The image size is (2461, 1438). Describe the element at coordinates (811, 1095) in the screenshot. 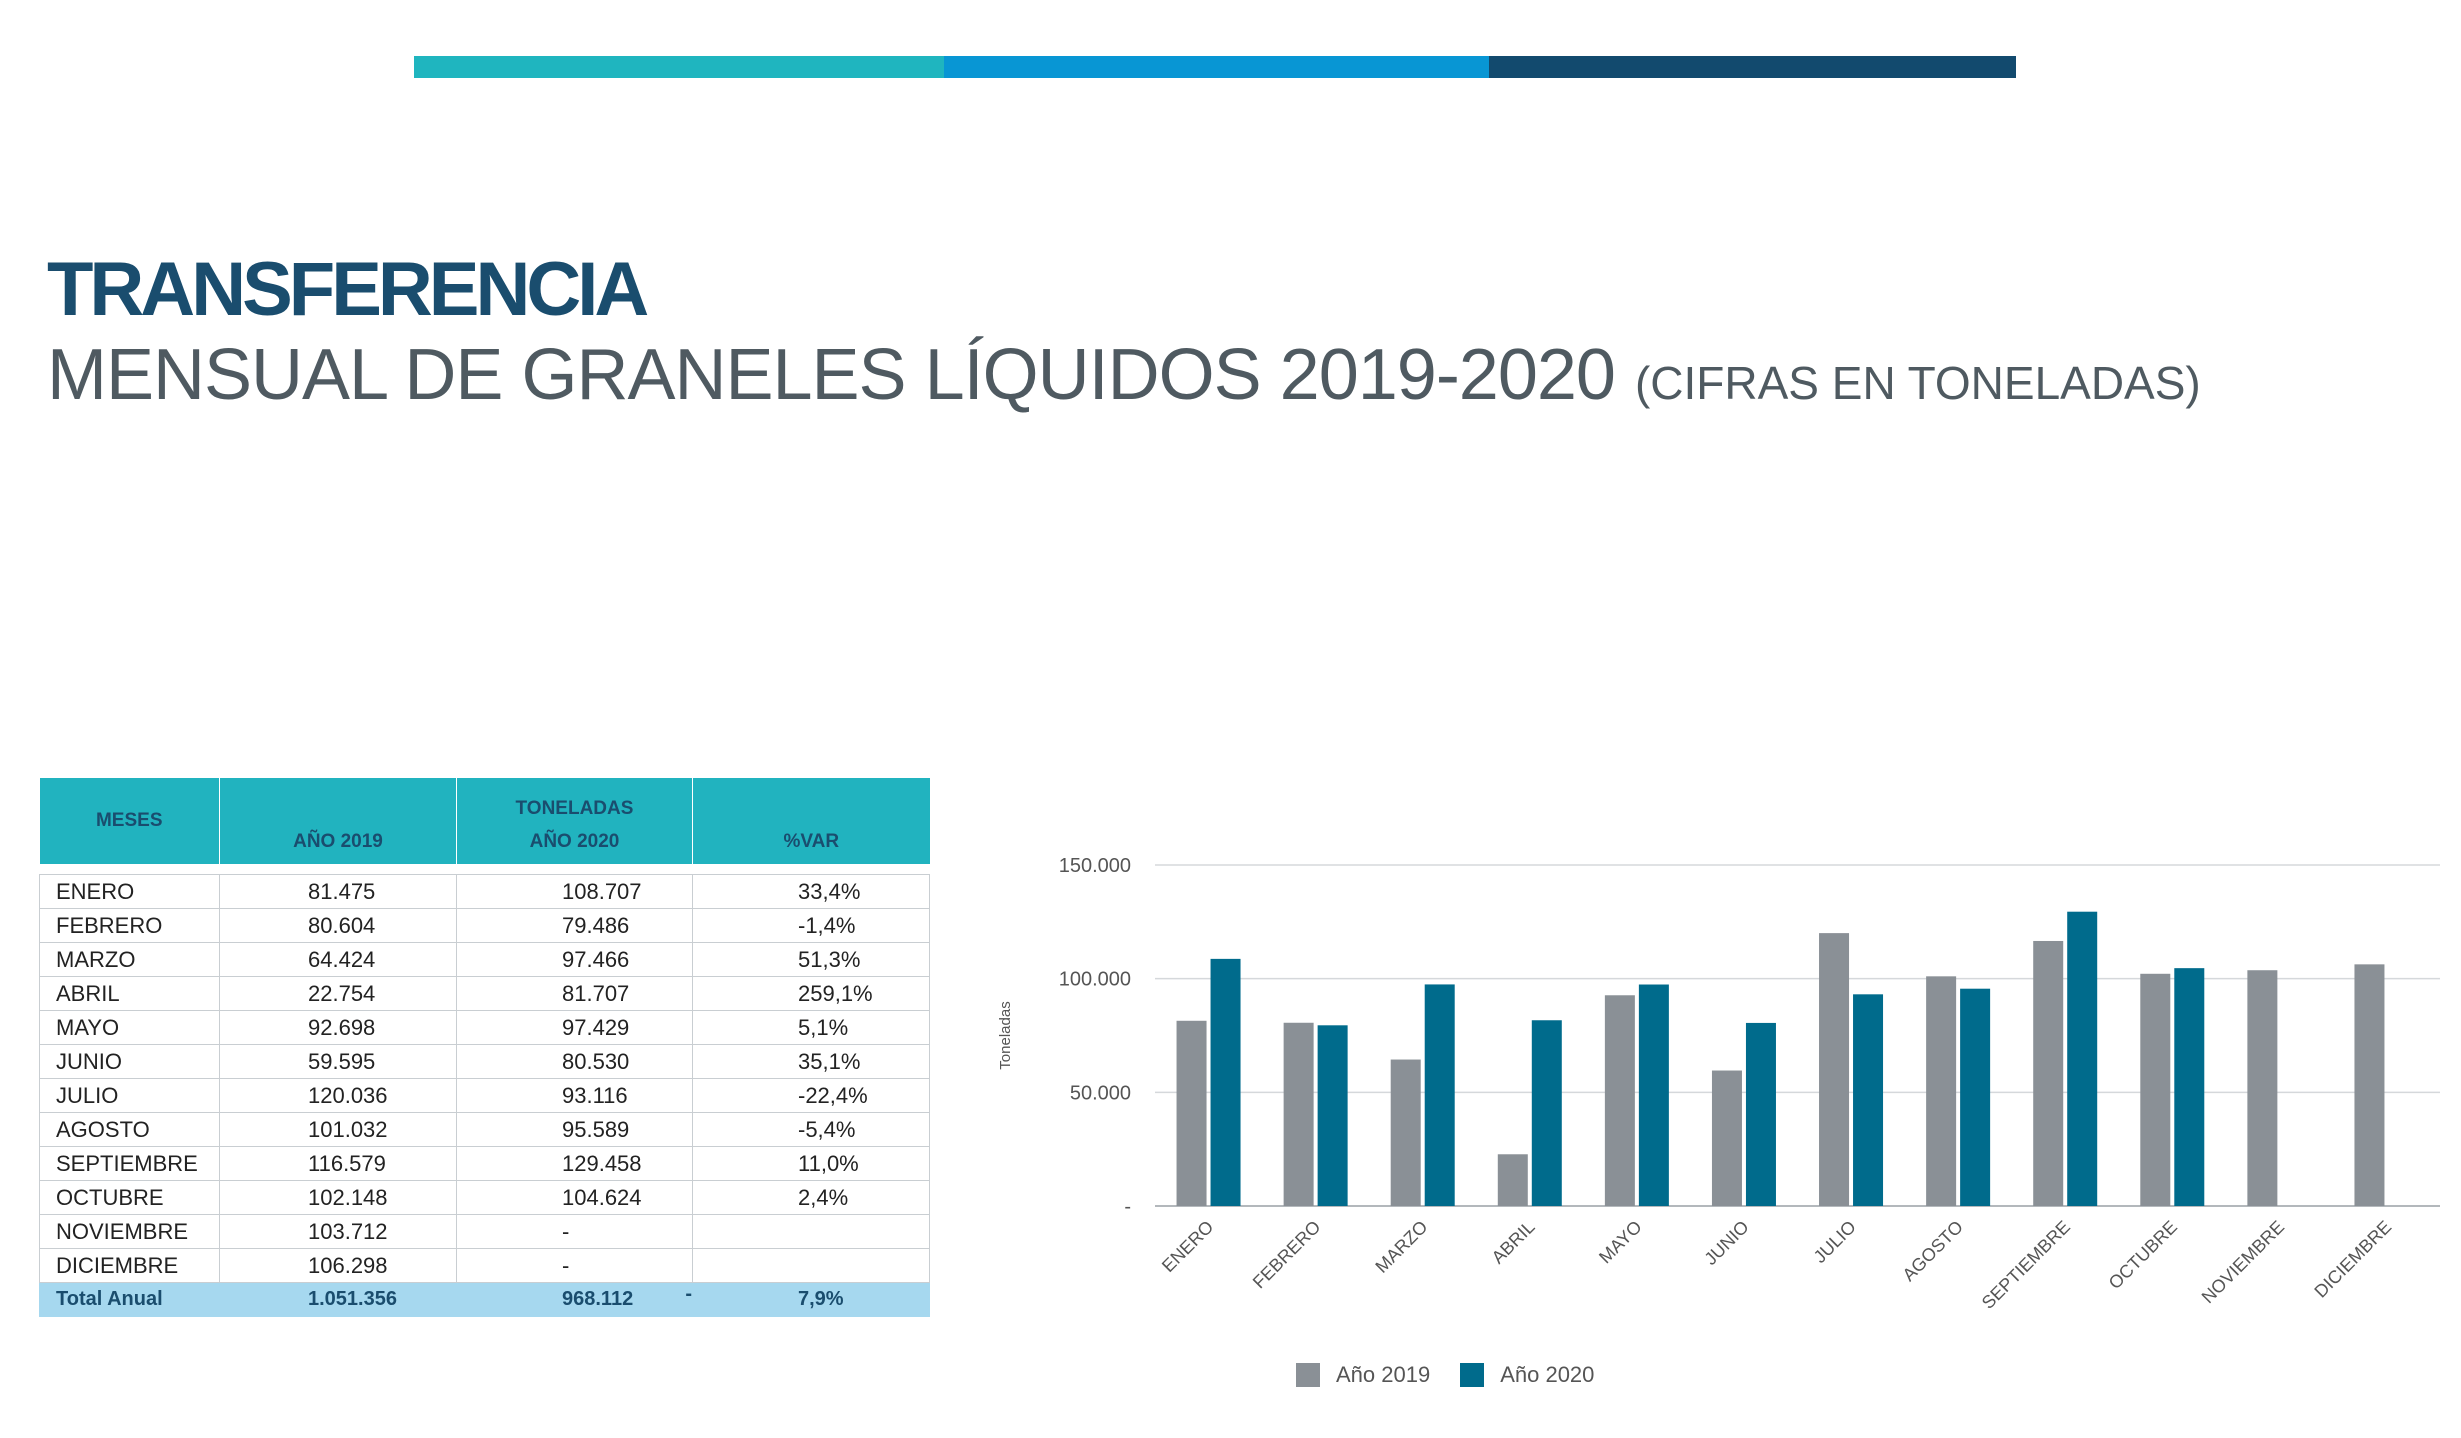

I see `cell-var: -22,4%` at that location.